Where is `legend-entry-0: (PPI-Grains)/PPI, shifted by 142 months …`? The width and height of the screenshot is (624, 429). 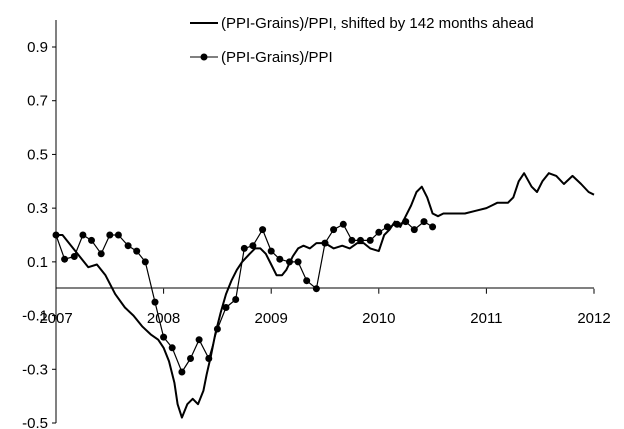 legend-entry-0: (PPI-Grains)/PPI, shifted by 142 months … is located at coordinates (362, 23).